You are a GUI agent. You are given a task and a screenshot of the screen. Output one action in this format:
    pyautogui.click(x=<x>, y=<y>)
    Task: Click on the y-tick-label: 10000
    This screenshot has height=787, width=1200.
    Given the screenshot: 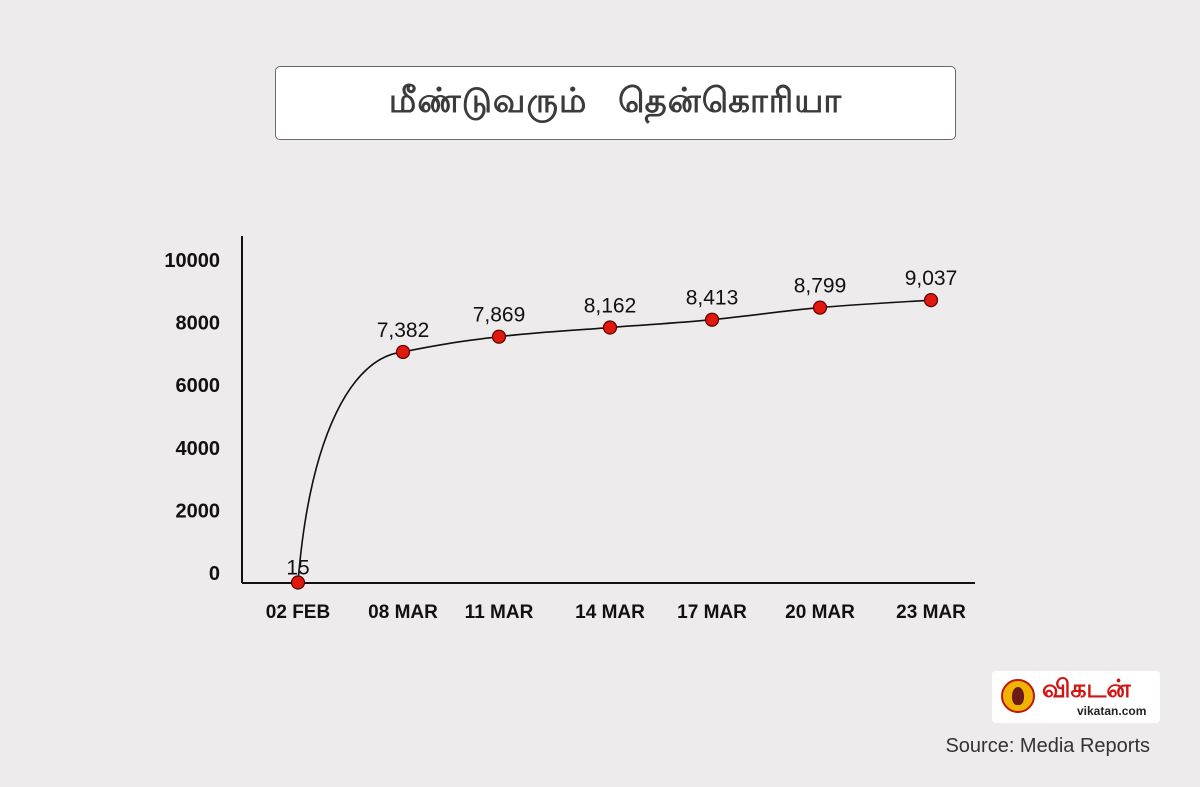 What is the action you would take?
    pyautogui.click(x=192, y=261)
    